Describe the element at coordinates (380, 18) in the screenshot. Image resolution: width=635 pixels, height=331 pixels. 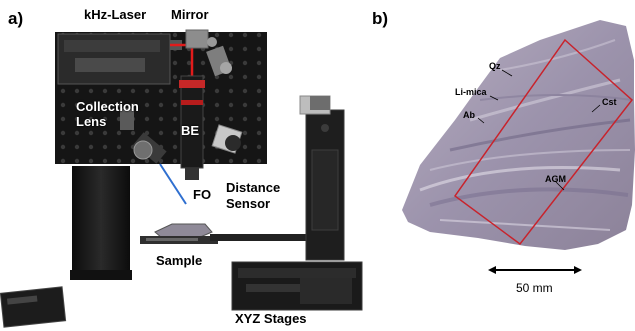
I see `panel-b-letter: b)` at that location.